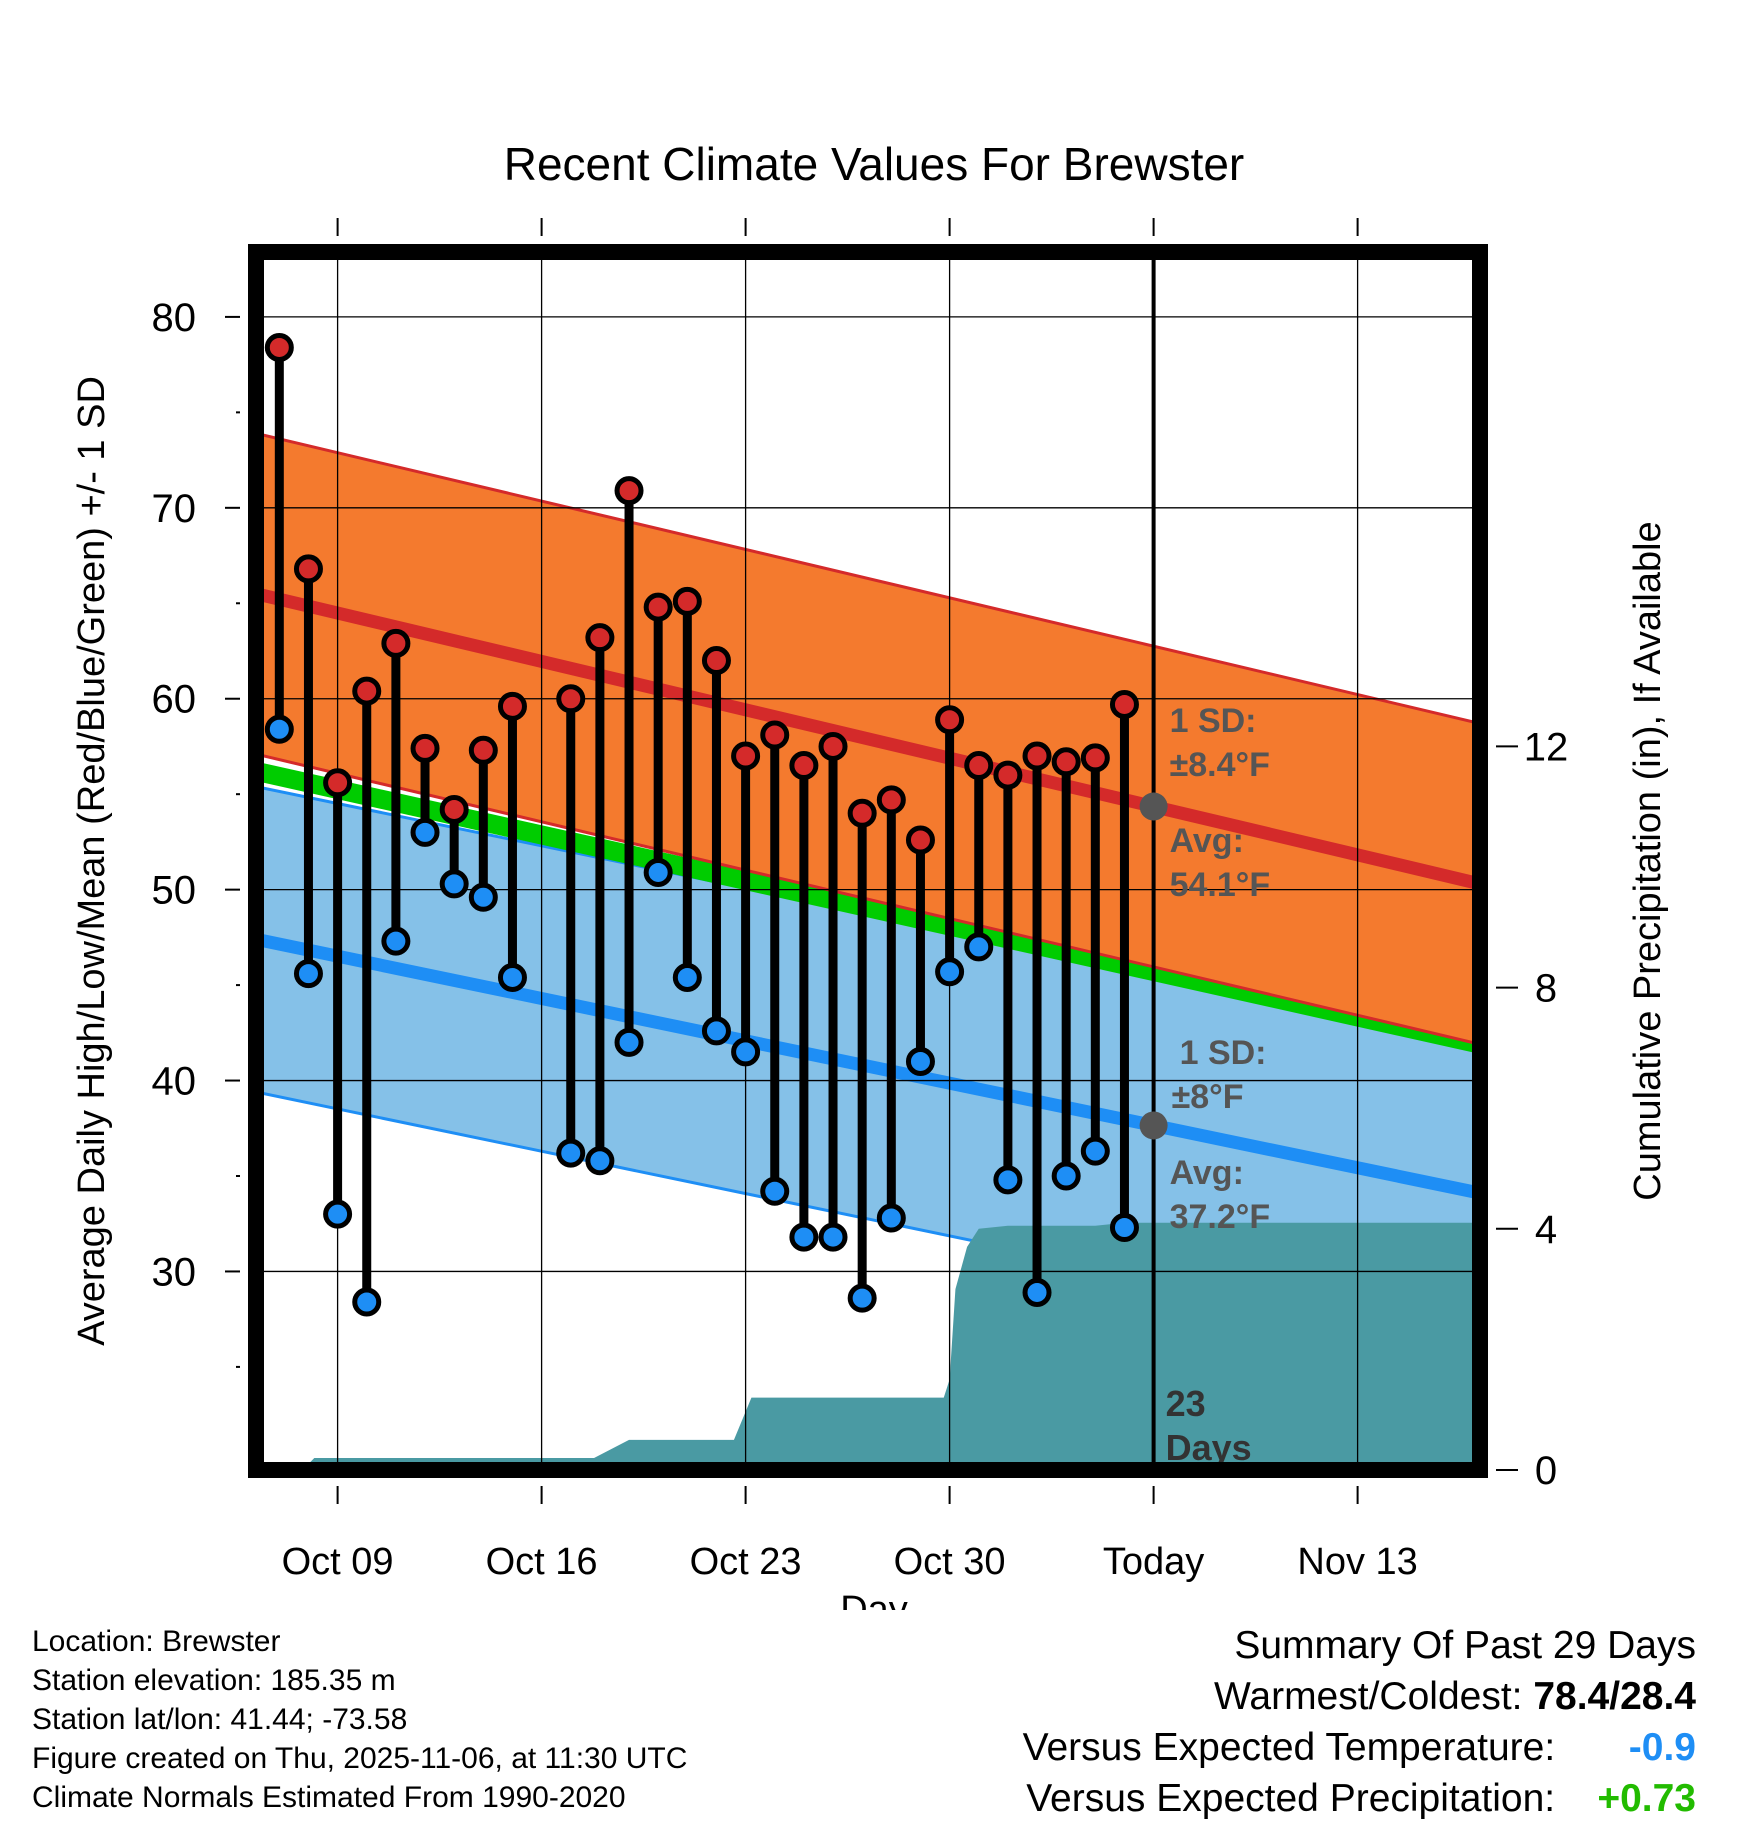 This screenshot has width=1748, height=1828. I want to click on y-tick-label: 50, so click(174, 891).